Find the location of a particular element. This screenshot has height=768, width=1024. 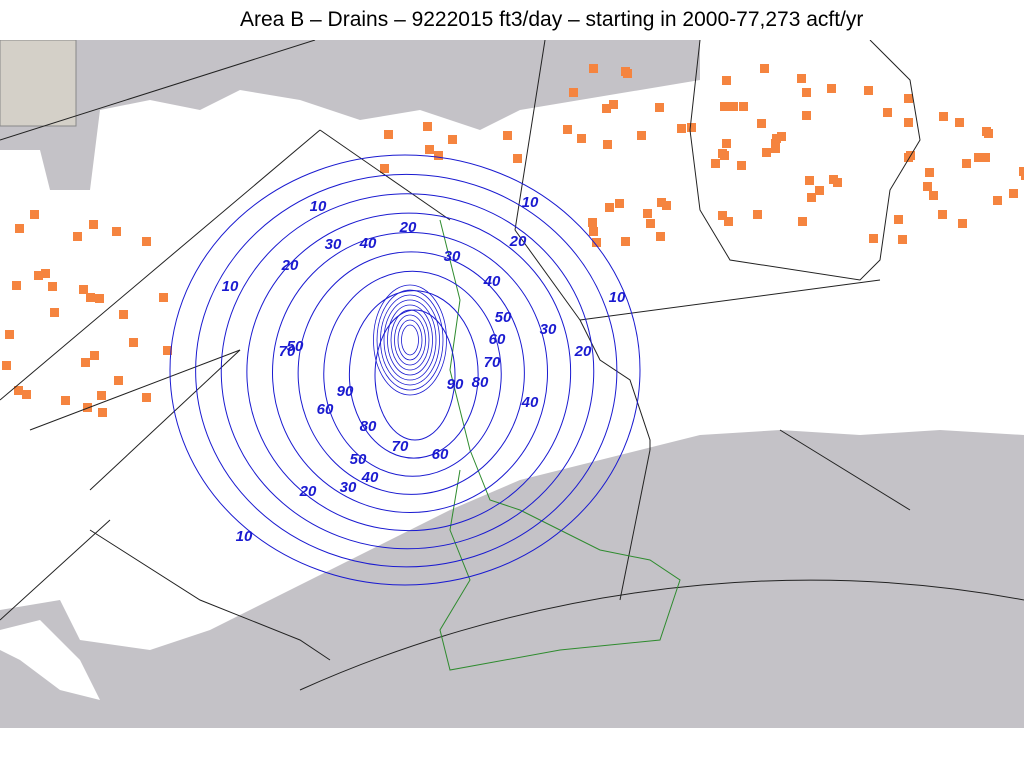

contour-line-inner is located at coordinates (410, 340).